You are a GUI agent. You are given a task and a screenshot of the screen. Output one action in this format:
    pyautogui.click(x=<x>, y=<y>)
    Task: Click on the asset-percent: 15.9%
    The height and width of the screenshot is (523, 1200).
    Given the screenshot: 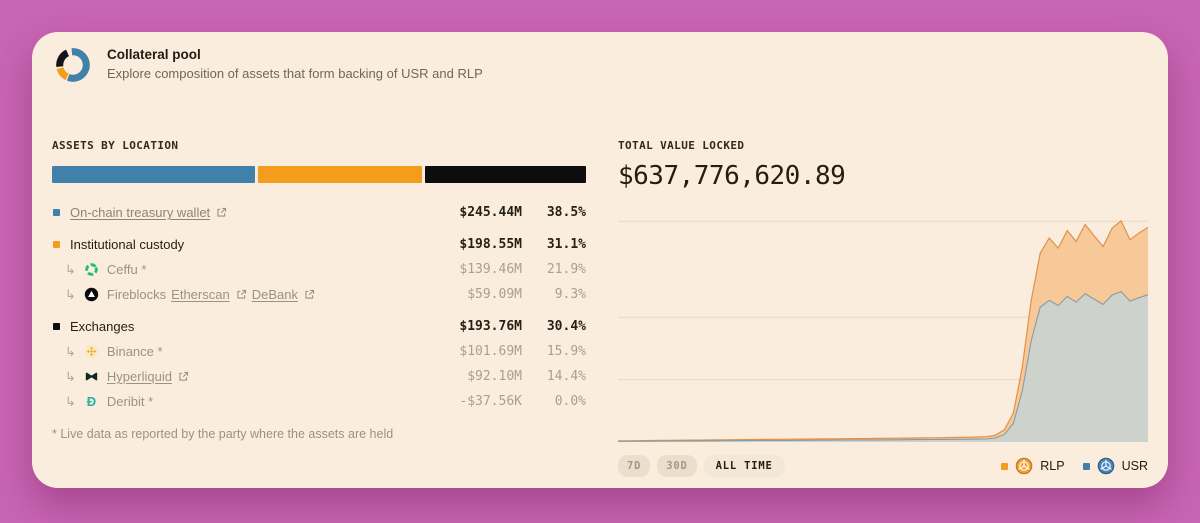 What is the action you would take?
    pyautogui.click(x=566, y=351)
    